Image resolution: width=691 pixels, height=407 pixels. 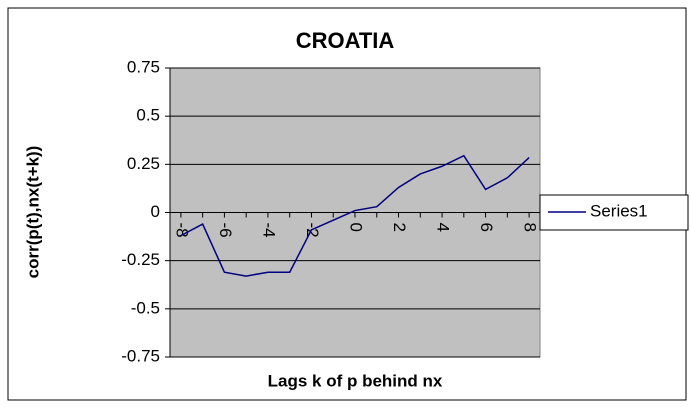 What do you see at coordinates (143, 163) in the screenshot?
I see `y-tick-label: 0.25` at bounding box center [143, 163].